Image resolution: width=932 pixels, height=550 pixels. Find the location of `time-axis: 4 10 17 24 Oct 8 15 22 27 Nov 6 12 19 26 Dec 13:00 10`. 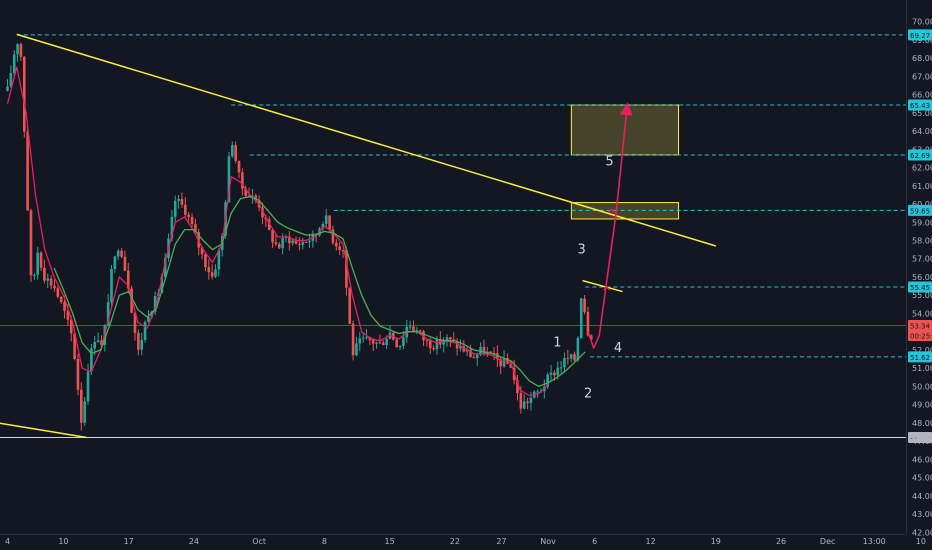

time-axis: 4 10 17 24 Oct 8 15 22 27 Nov 6 12 19 26 Dec 13:00 10 is located at coordinates (463, 540).